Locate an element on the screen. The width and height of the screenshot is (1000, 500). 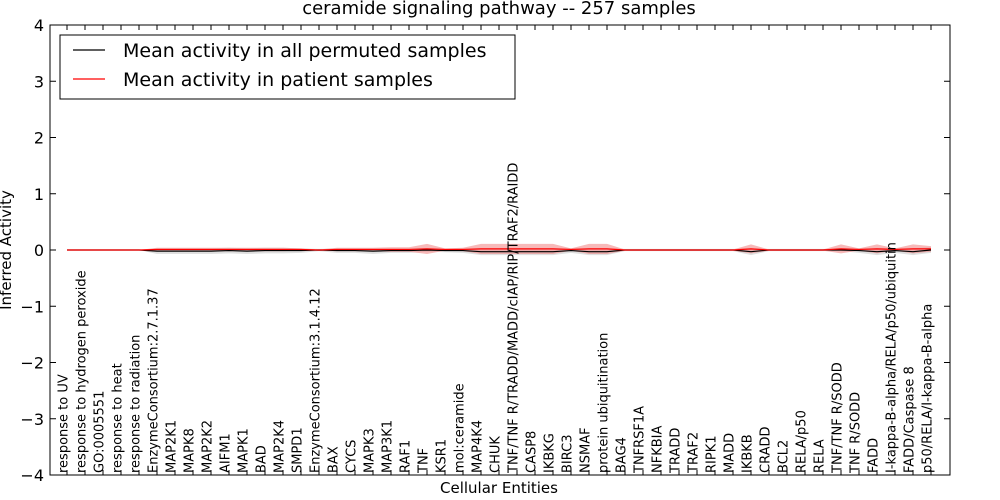
x-tick-label: MAPK1 is located at coordinates (244, 450).